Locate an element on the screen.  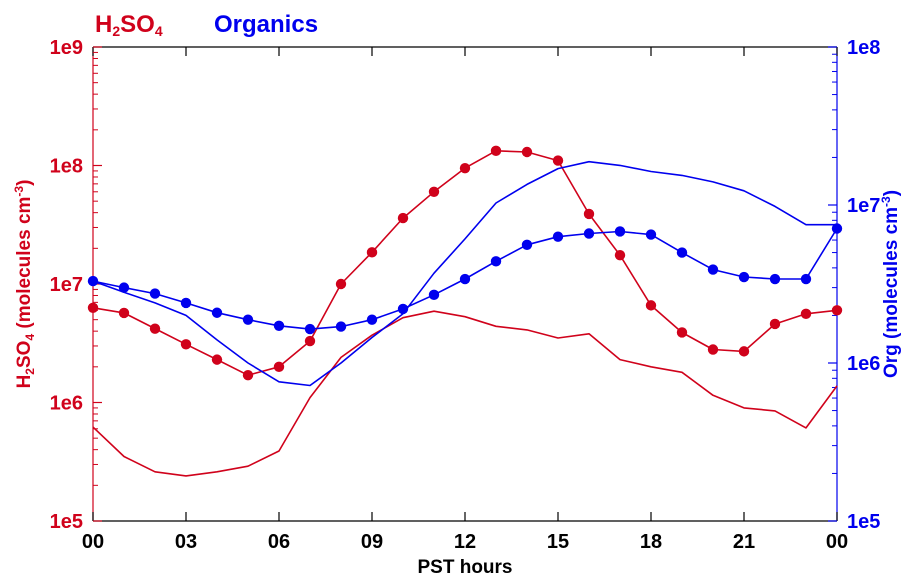
left-axis-title: H2SO4 (molecules cm-3) is located at coordinates (24, 284).